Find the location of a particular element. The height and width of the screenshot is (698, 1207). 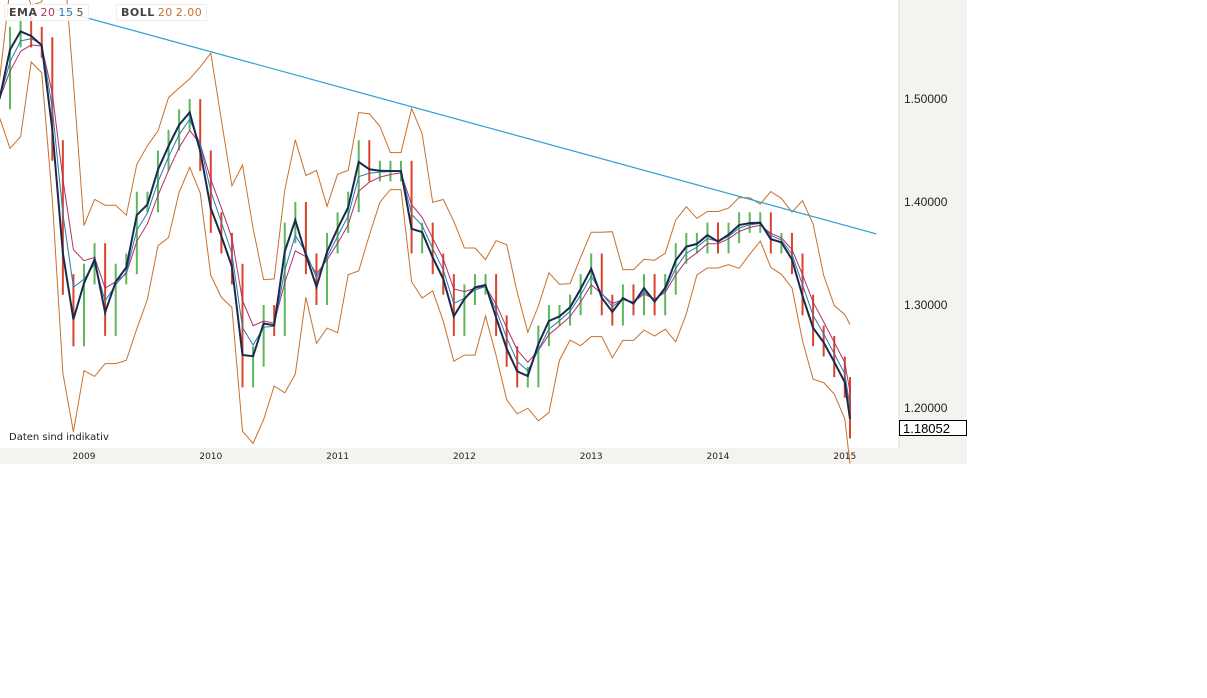

y-axis-panel is located at coordinates (933, 232).